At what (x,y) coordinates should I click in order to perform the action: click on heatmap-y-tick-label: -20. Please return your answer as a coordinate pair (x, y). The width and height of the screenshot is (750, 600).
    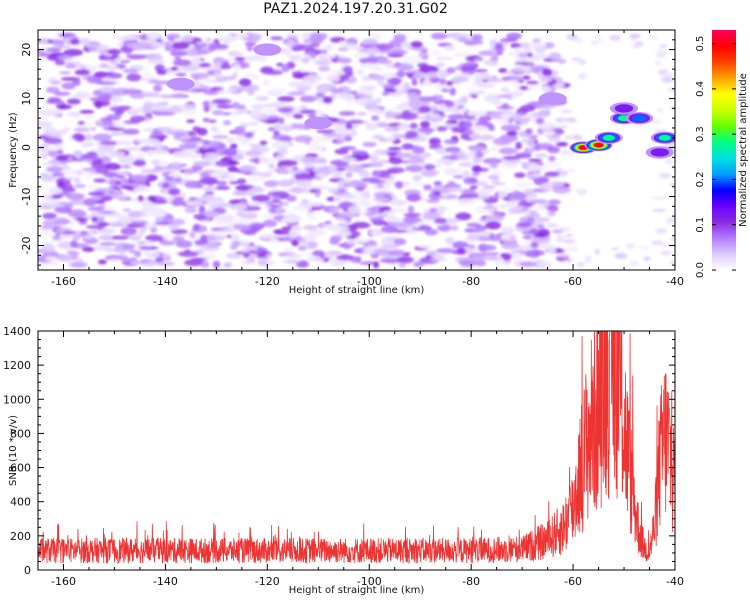
    Looking at the image, I should click on (26, 246).